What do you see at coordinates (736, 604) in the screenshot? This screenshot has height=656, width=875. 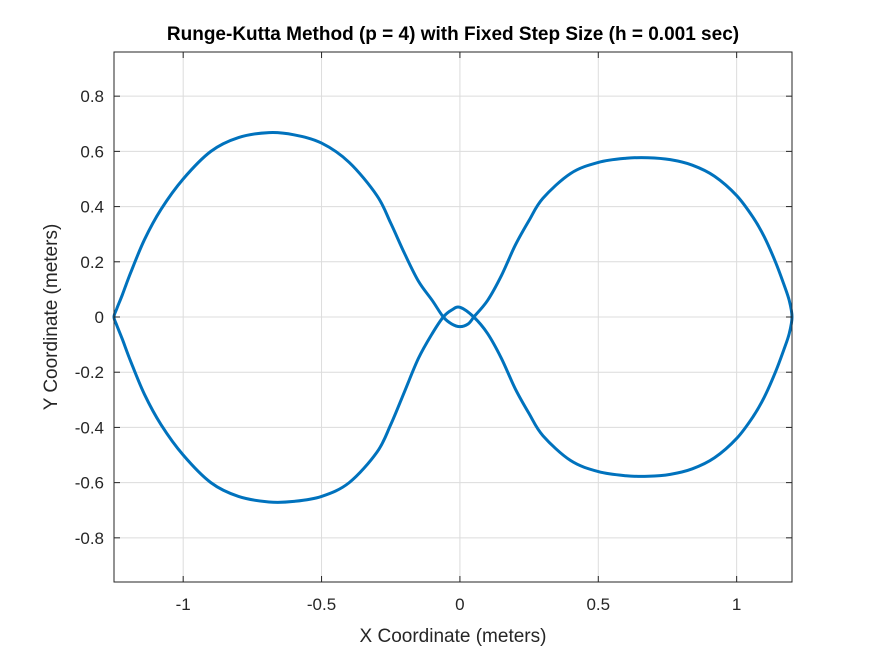 I see `x-tick-label: 1` at bounding box center [736, 604].